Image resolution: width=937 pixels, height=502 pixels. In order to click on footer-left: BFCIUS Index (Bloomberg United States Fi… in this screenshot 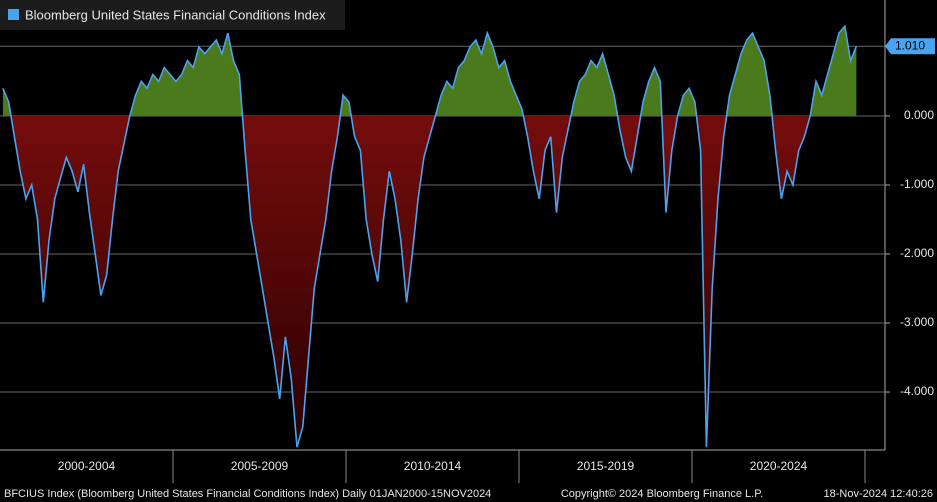, I will do `click(247, 494)`.